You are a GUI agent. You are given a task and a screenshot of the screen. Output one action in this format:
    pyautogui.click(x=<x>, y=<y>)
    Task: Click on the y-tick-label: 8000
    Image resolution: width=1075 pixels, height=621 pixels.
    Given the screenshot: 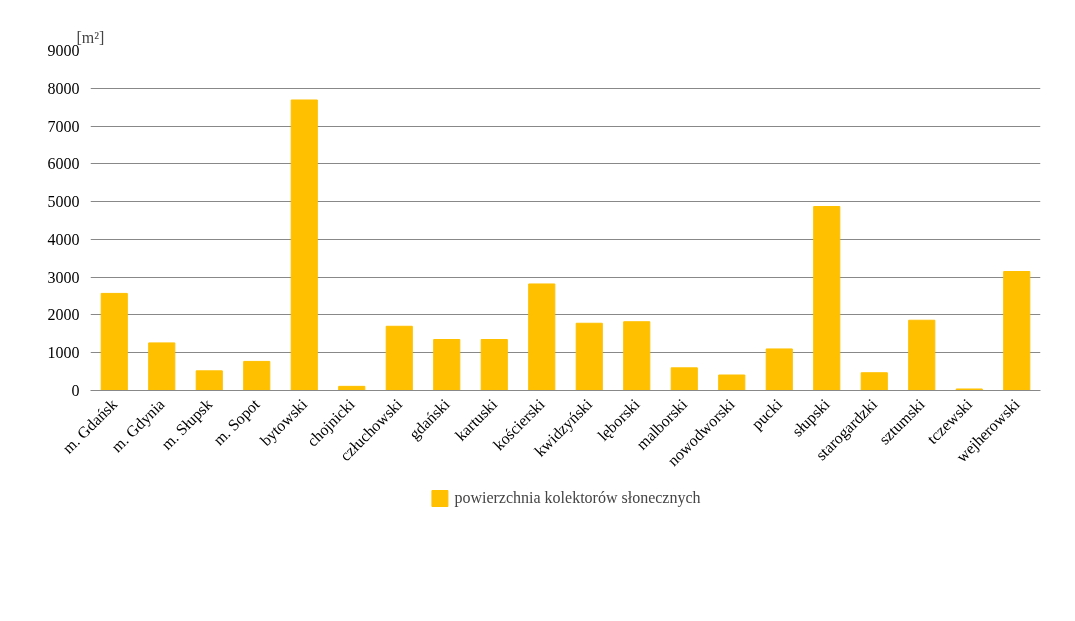 What is the action you would take?
    pyautogui.click(x=63, y=88)
    